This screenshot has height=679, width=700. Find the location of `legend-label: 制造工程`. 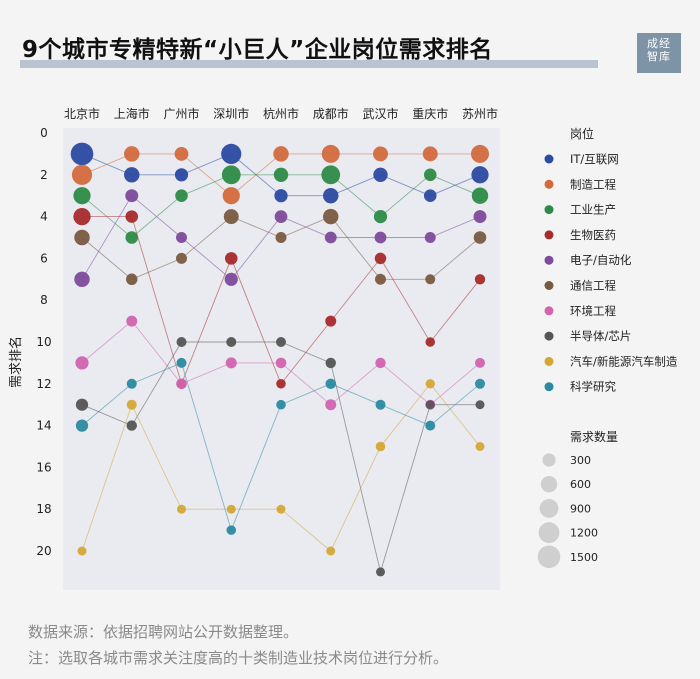

legend-label: 制造工程 is located at coordinates (593, 184).